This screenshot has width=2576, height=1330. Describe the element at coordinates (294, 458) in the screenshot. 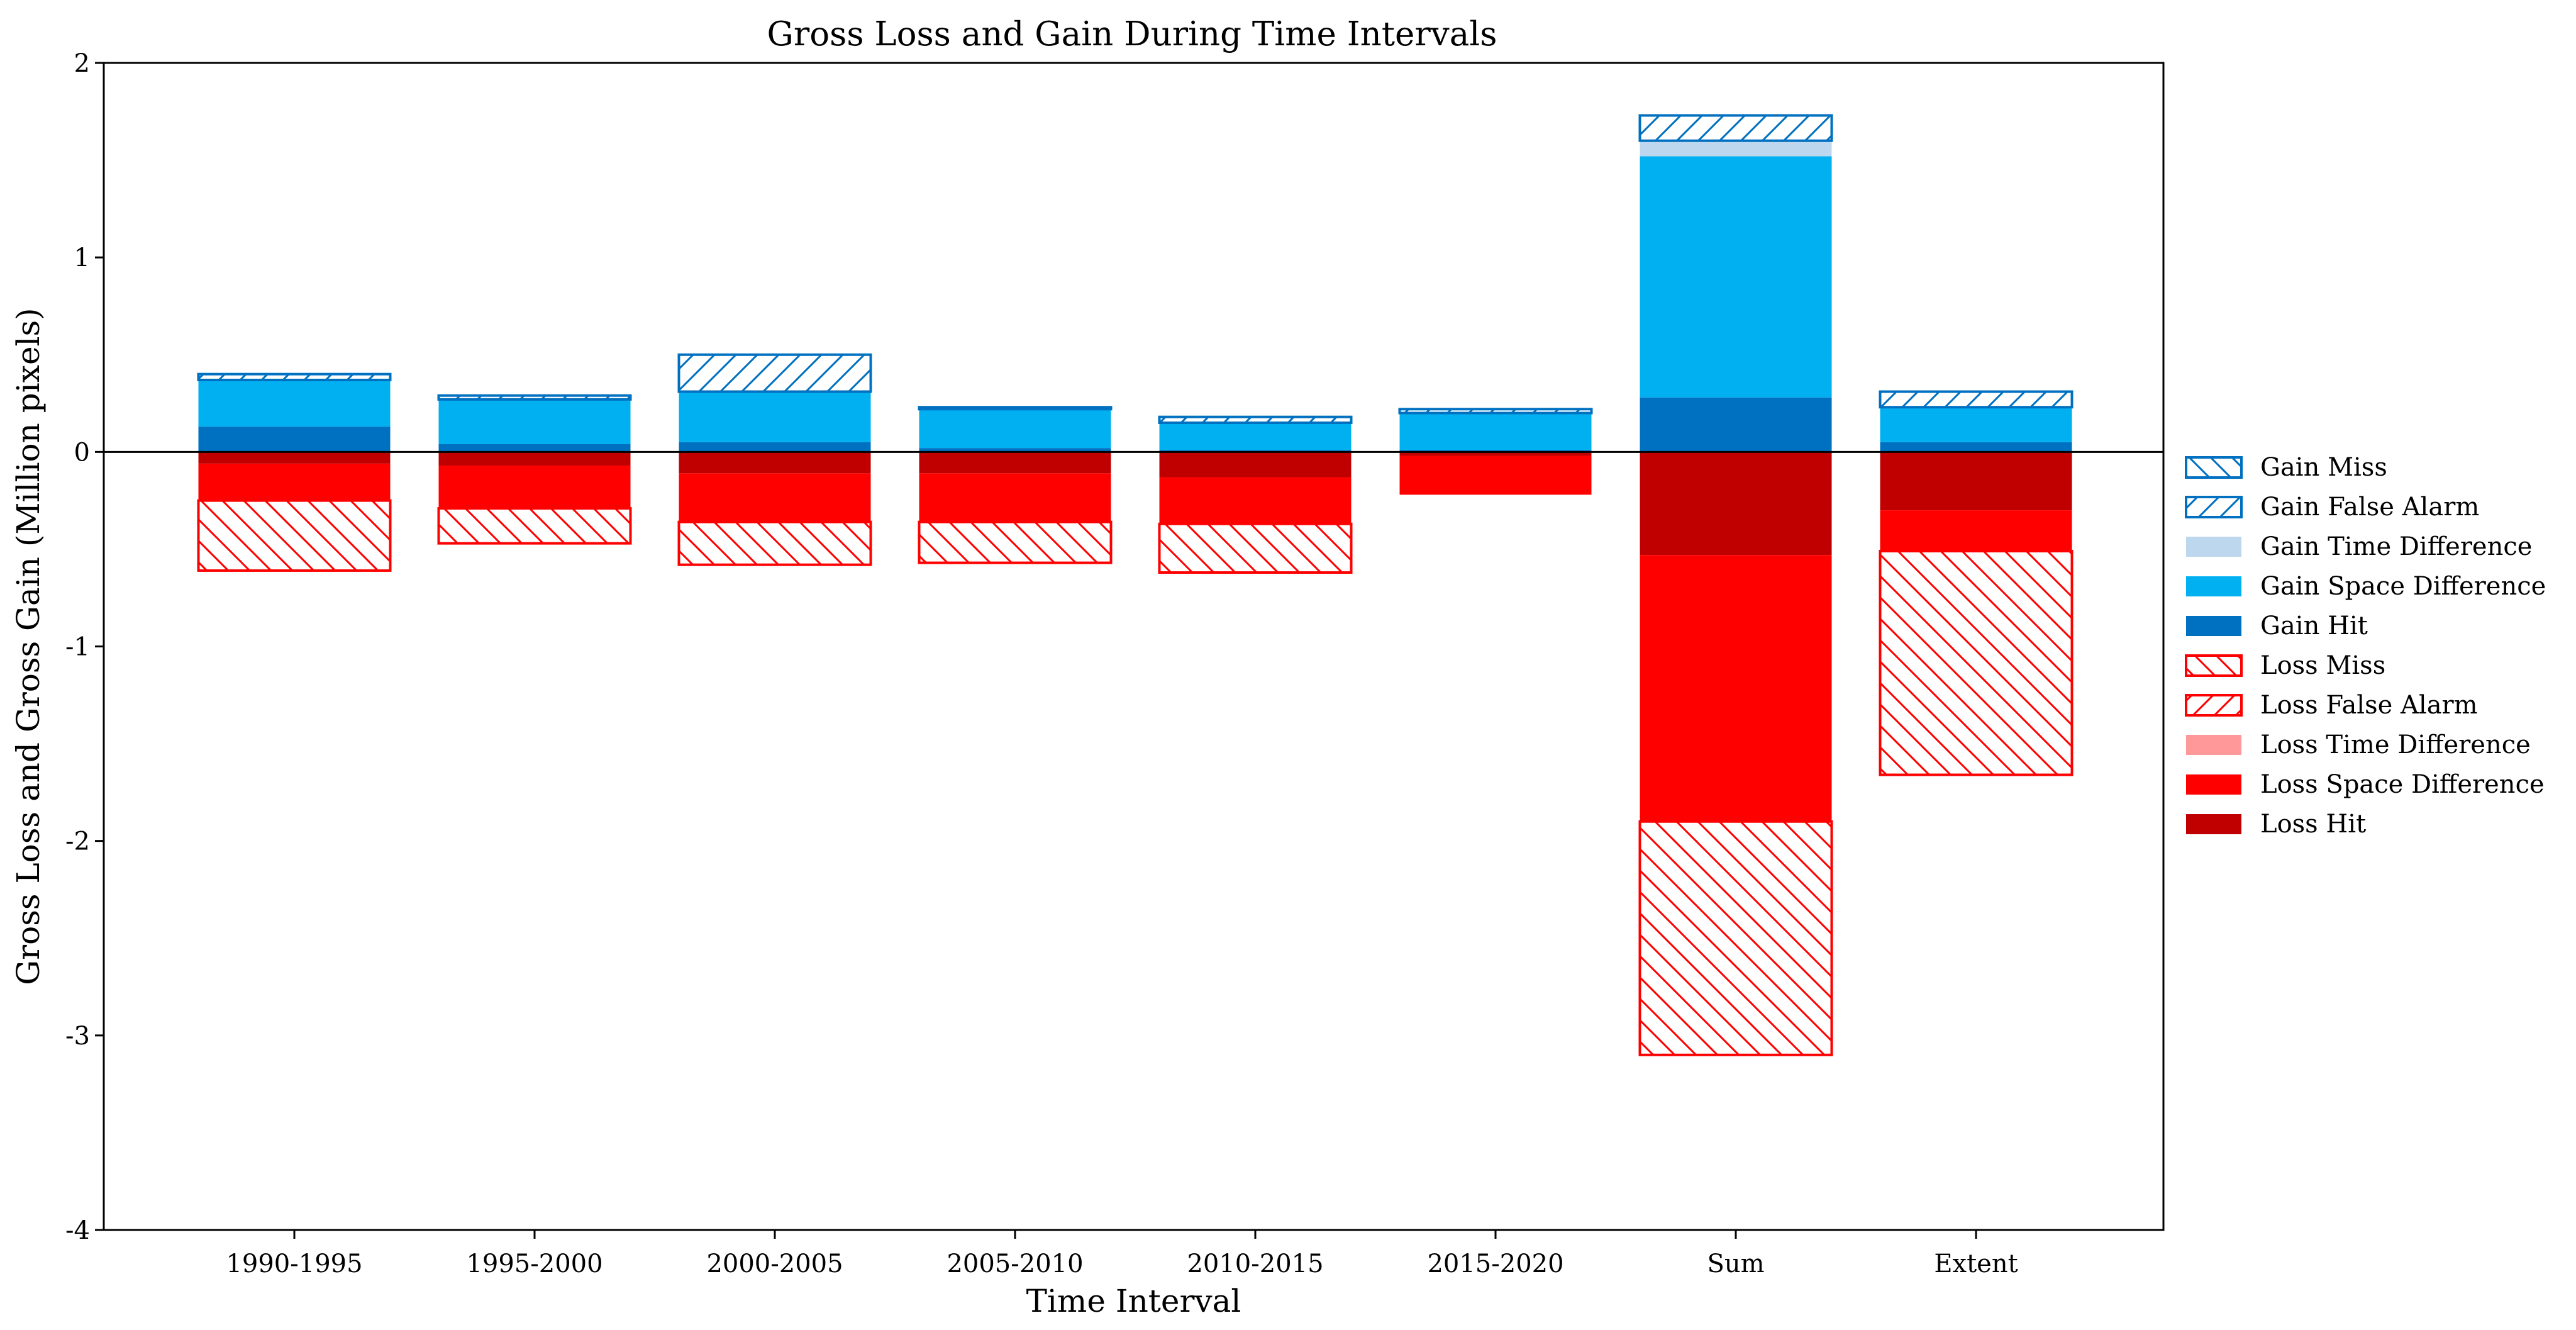

I see `bar-loss-hit-1990-1995` at that location.